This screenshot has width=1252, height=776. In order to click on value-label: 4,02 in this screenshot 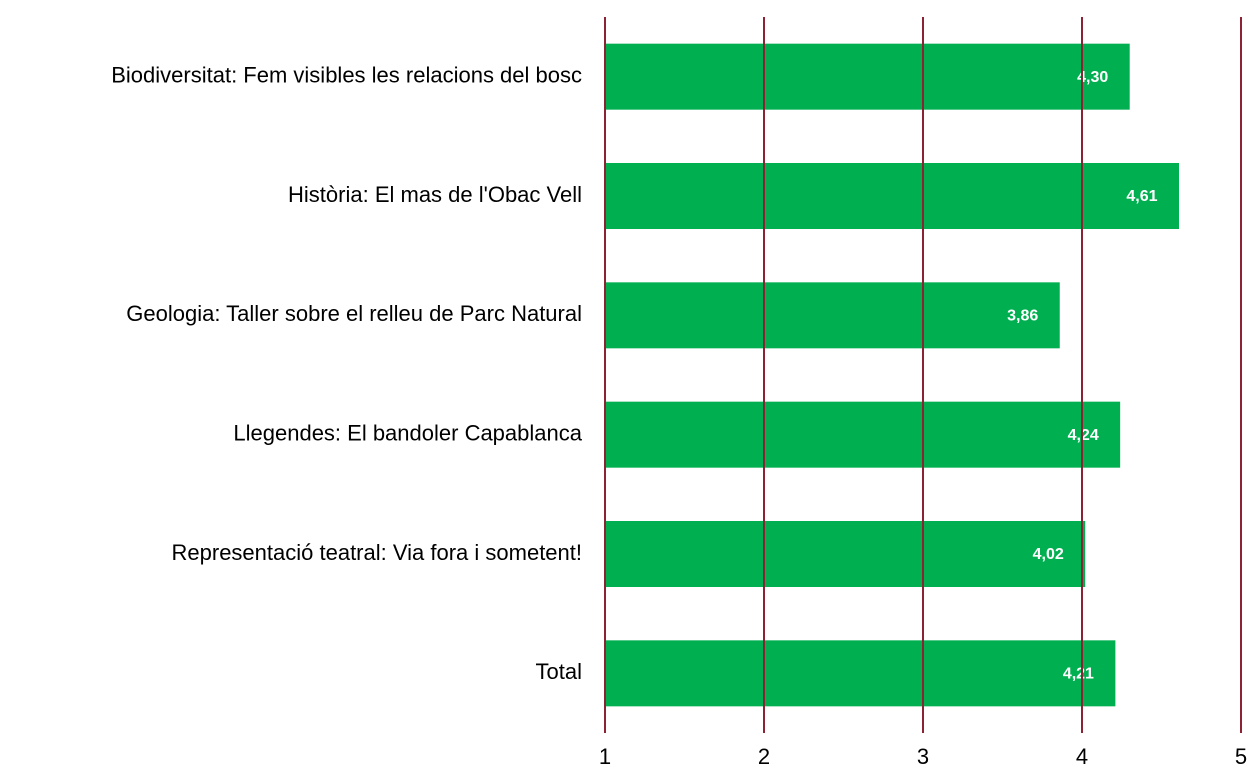, I will do `click(1048, 554)`.